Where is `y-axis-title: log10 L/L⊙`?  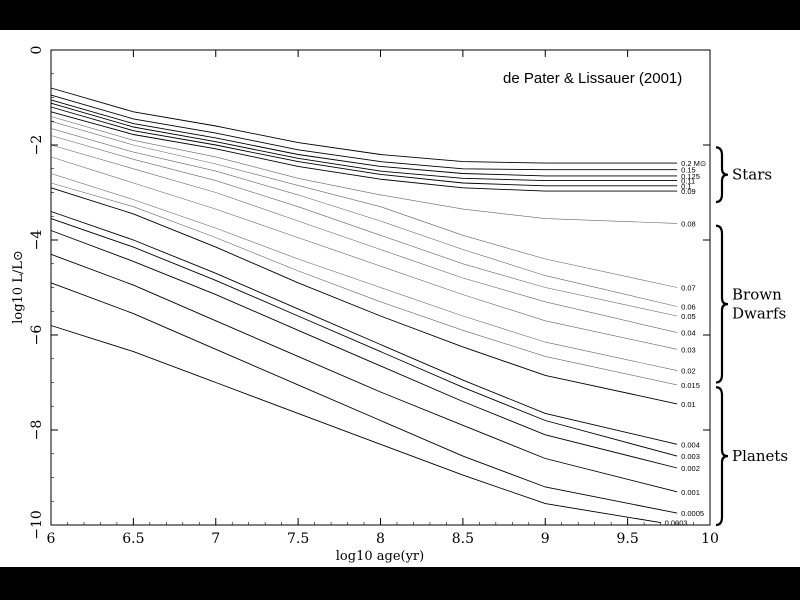 y-axis-title: log10 L/L⊙ is located at coordinates (18, 287).